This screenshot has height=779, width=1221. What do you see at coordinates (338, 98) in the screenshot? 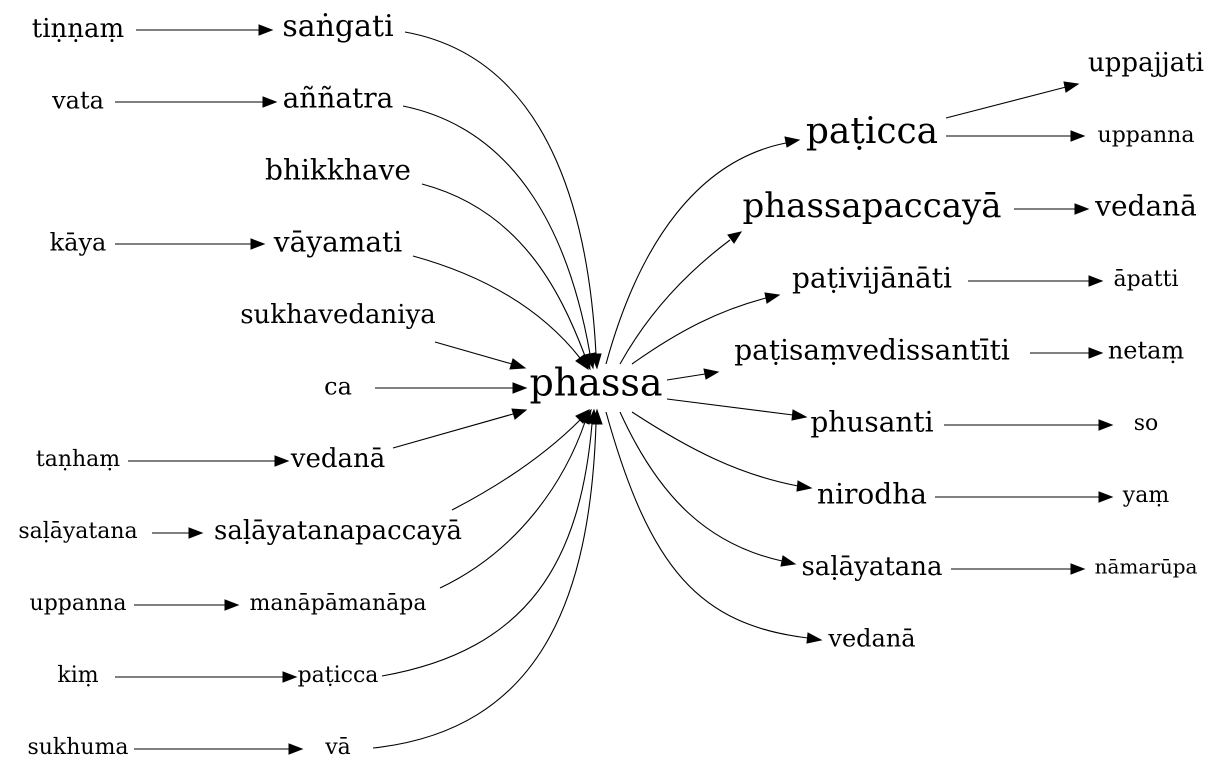
I see `node-source-inner-1: aññatra` at bounding box center [338, 98].